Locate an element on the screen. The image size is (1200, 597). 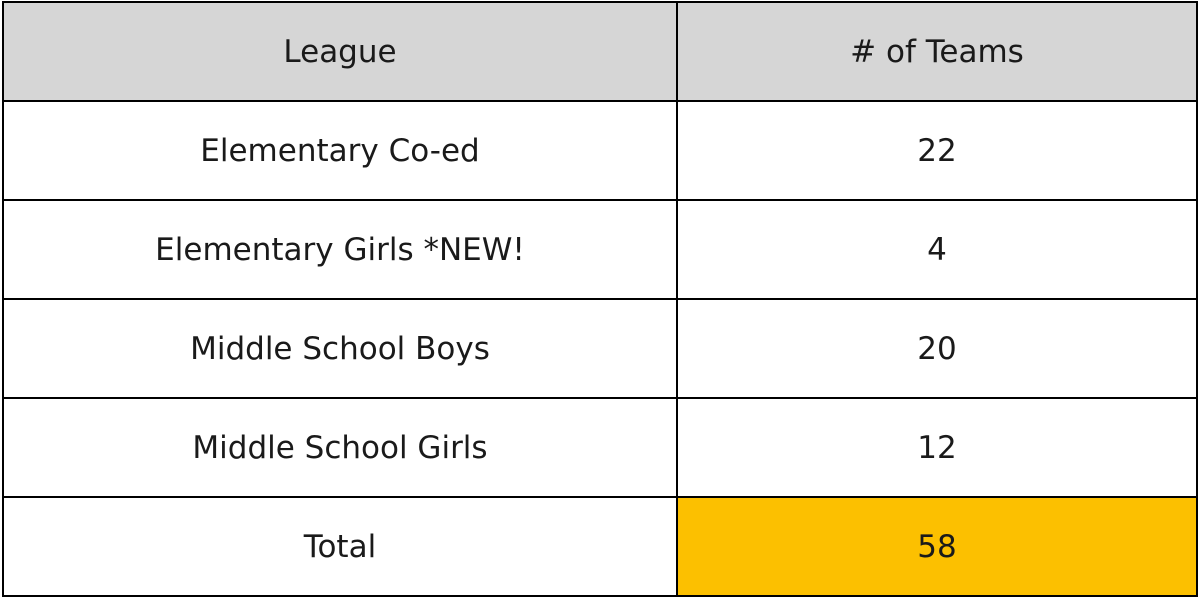
total-label-cell: Total is located at coordinates (340, 546).